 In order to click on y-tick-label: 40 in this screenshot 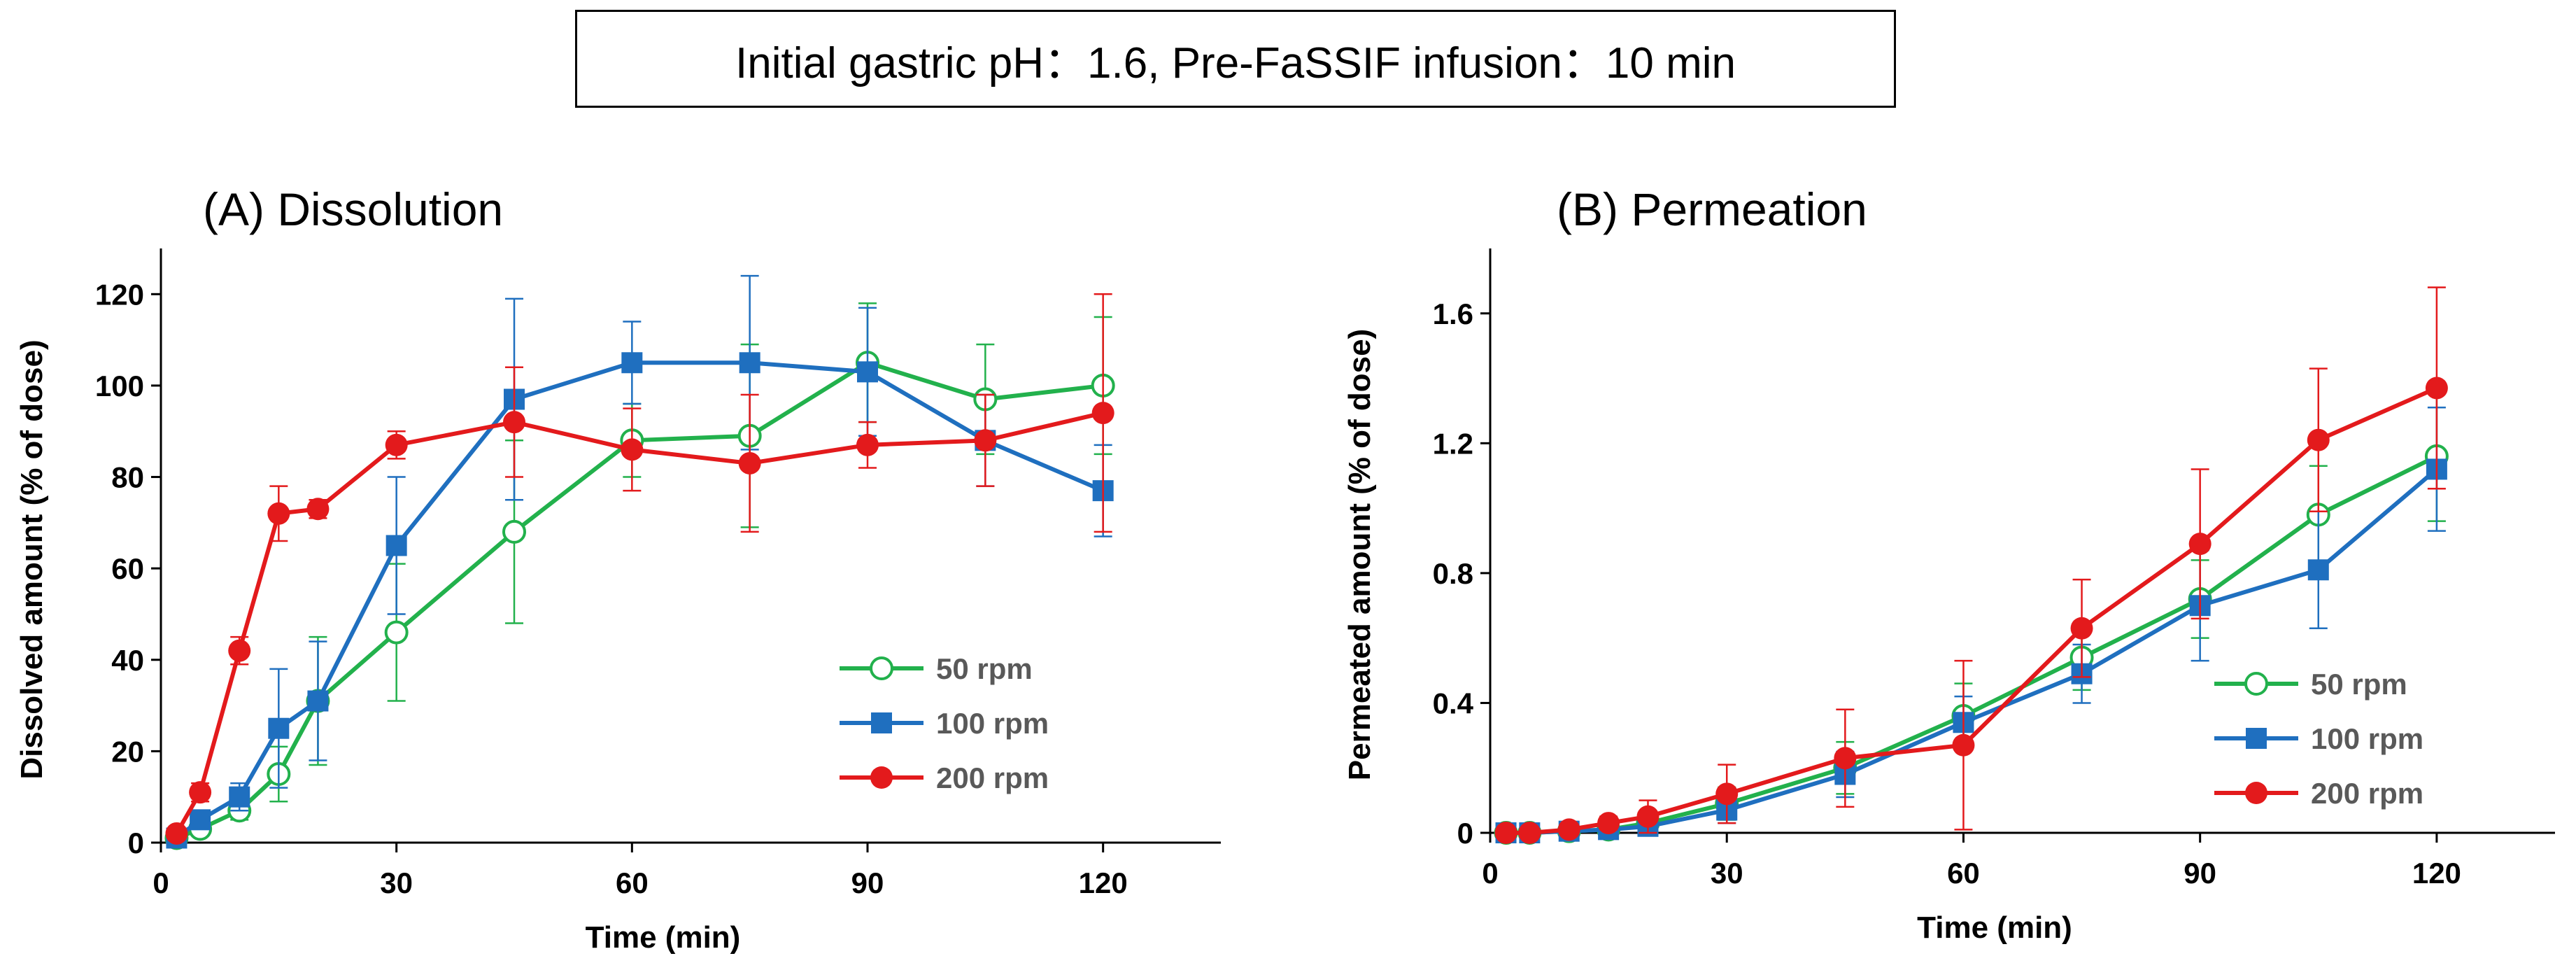, I will do `click(127, 660)`.